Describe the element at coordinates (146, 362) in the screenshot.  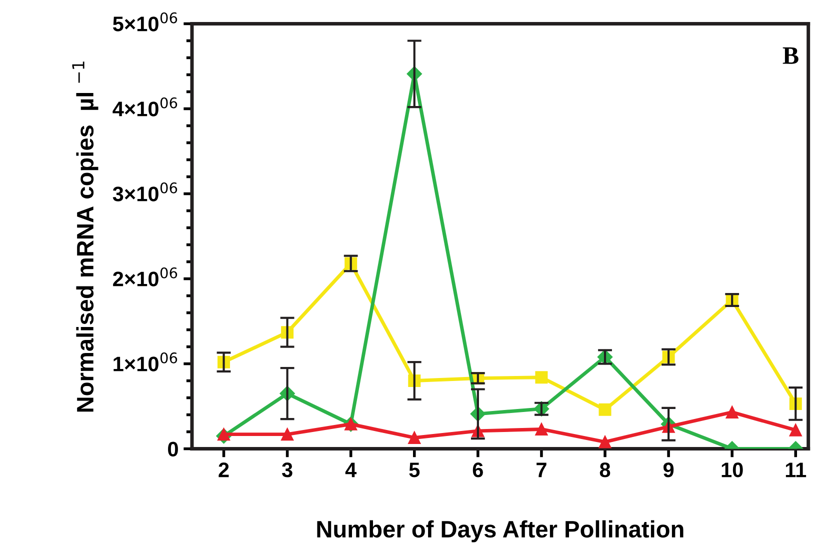
I see `y-tick-label: 1×10$^{06}$` at that location.